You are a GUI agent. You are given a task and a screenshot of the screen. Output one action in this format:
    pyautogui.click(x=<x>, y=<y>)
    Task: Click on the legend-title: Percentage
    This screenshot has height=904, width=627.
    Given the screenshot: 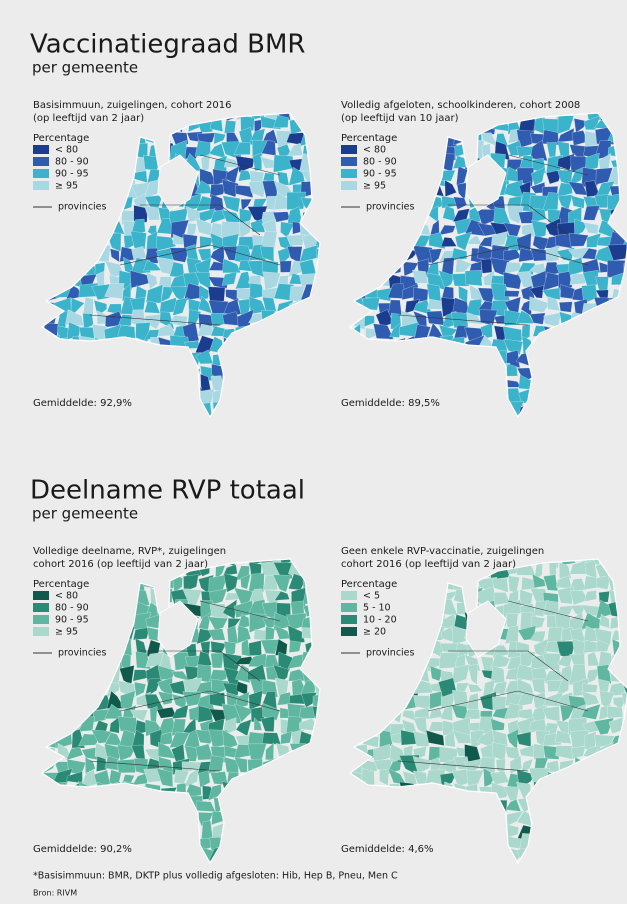 What is the action you would take?
    pyautogui.click(x=369, y=138)
    